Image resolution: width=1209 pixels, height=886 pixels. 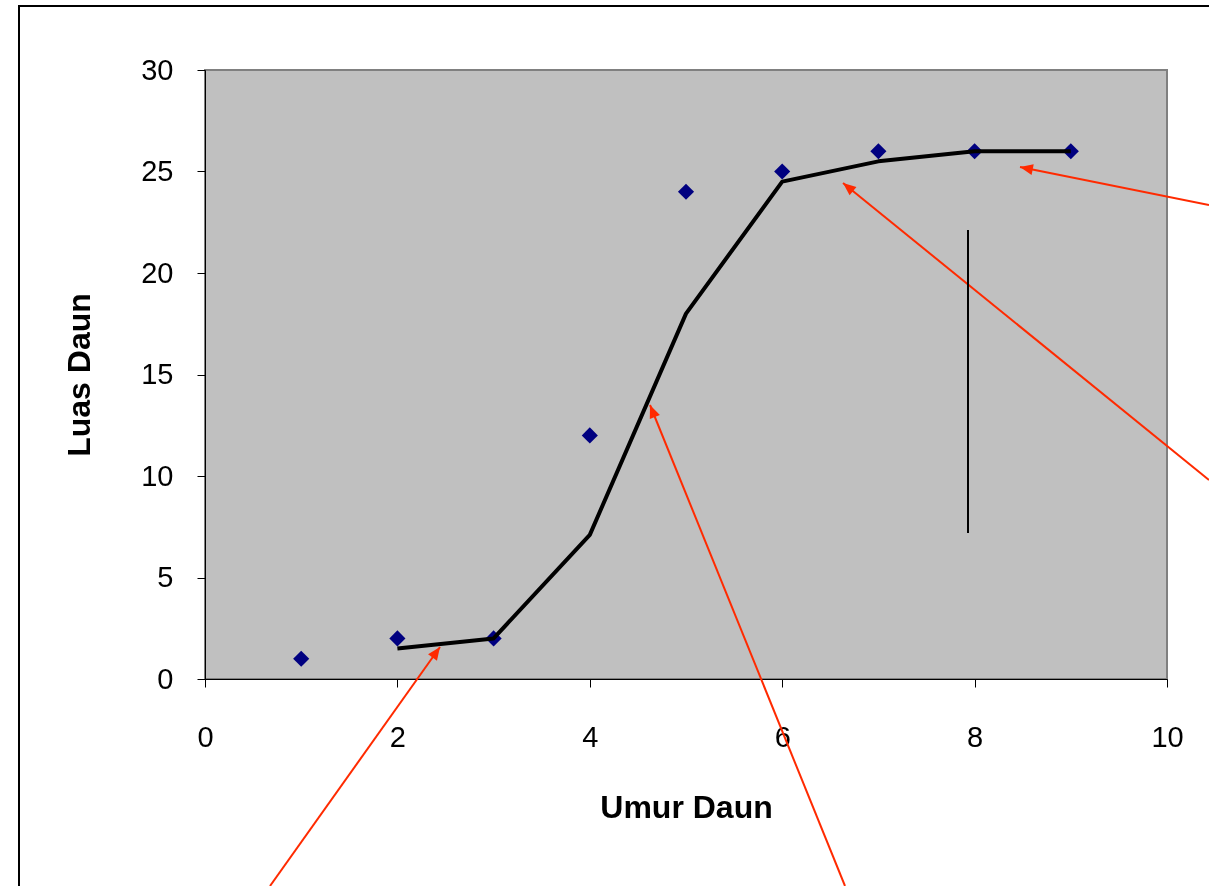 I want to click on x-tick-label: 0, so click(x=205, y=736).